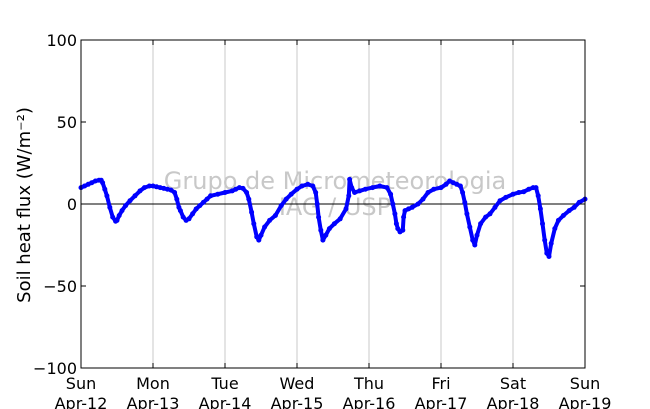 The image size is (650, 409). What do you see at coordinates (224, 383) in the screenshot?
I see `x-tick-label-day: Tue` at bounding box center [224, 383].